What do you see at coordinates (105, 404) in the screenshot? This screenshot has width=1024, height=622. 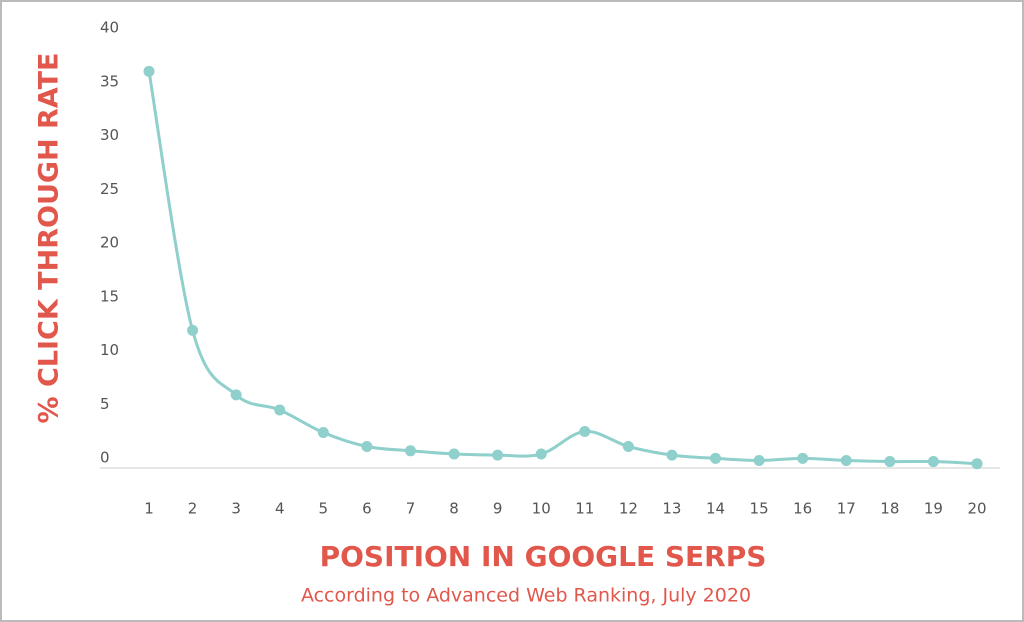 I see `y-tick-label: 5` at bounding box center [105, 404].